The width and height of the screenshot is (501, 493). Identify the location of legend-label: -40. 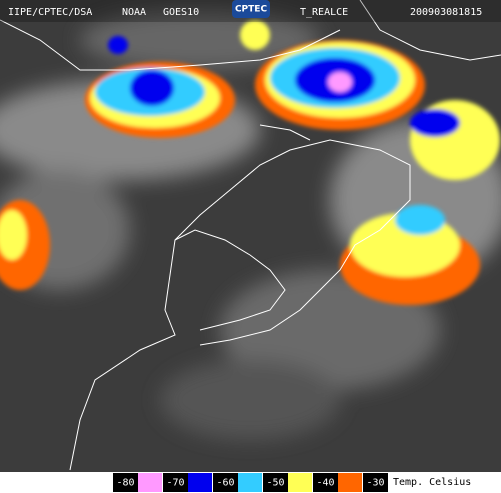
(325, 483).